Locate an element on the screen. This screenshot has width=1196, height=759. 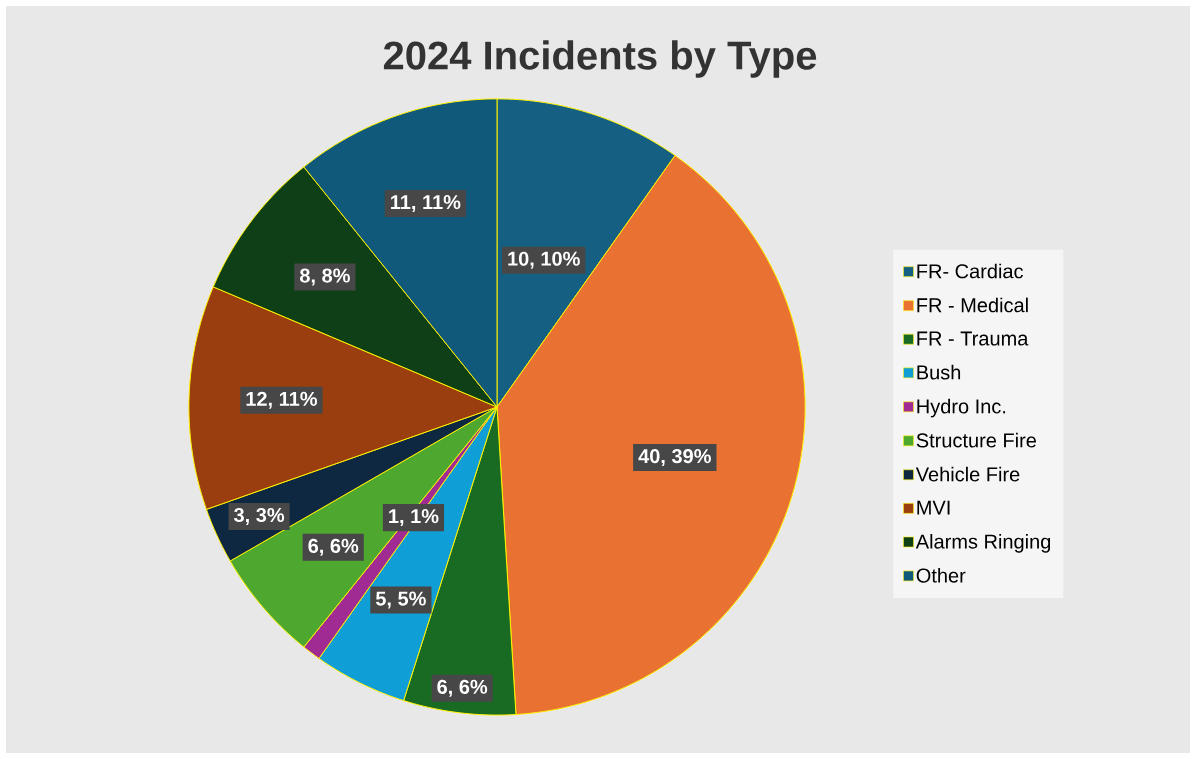
legend-label: Alarms Ringing is located at coordinates (983, 543).